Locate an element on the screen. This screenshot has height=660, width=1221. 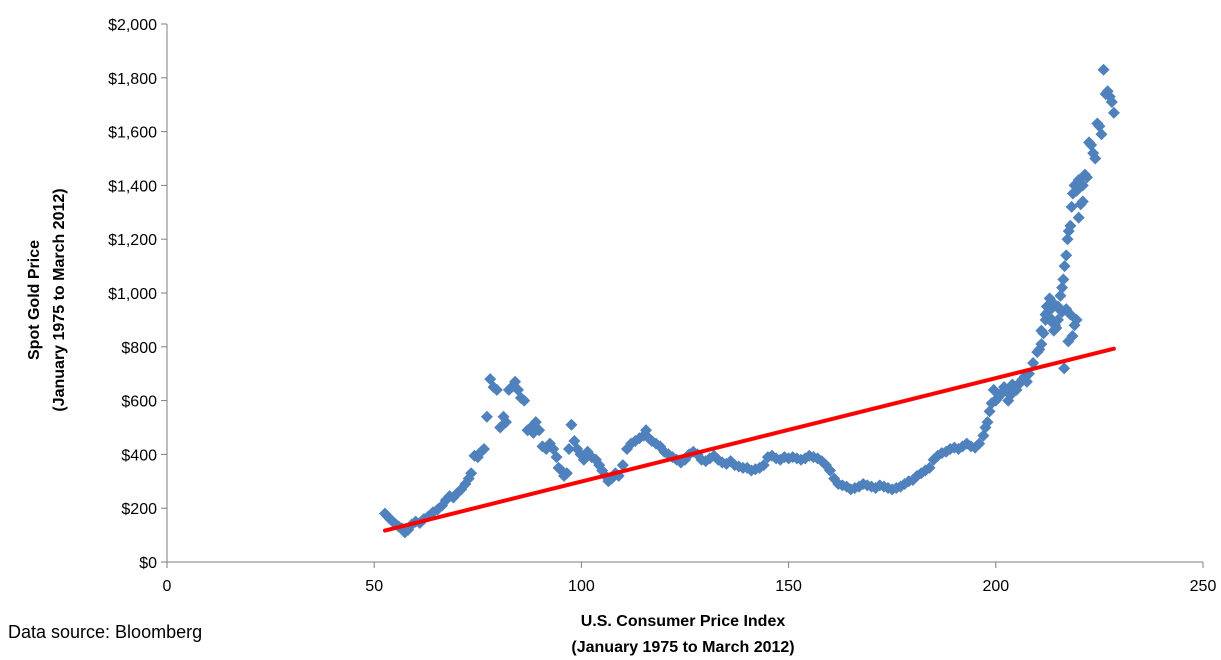
x-tick-label: 100 is located at coordinates (581, 586).